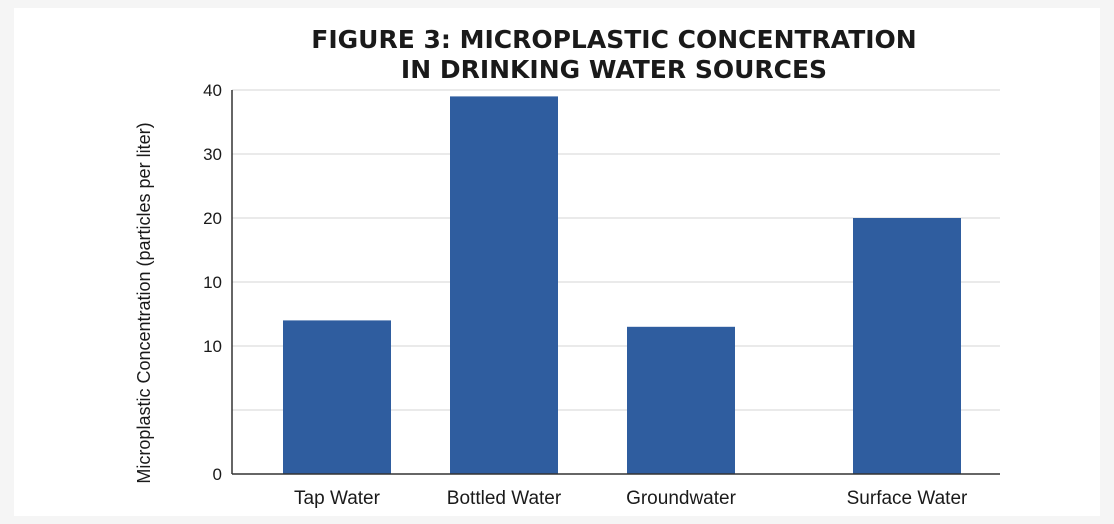 The height and width of the screenshot is (524, 1114). Describe the element at coordinates (217, 474) in the screenshot. I see `y-tick-label: 0` at that location.